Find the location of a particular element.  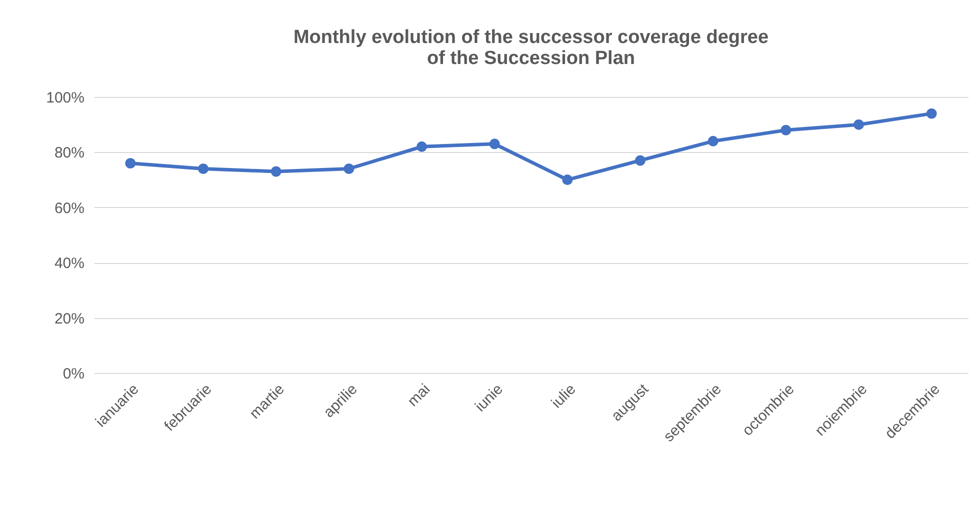

y-tick-label: 0% is located at coordinates (73, 374).